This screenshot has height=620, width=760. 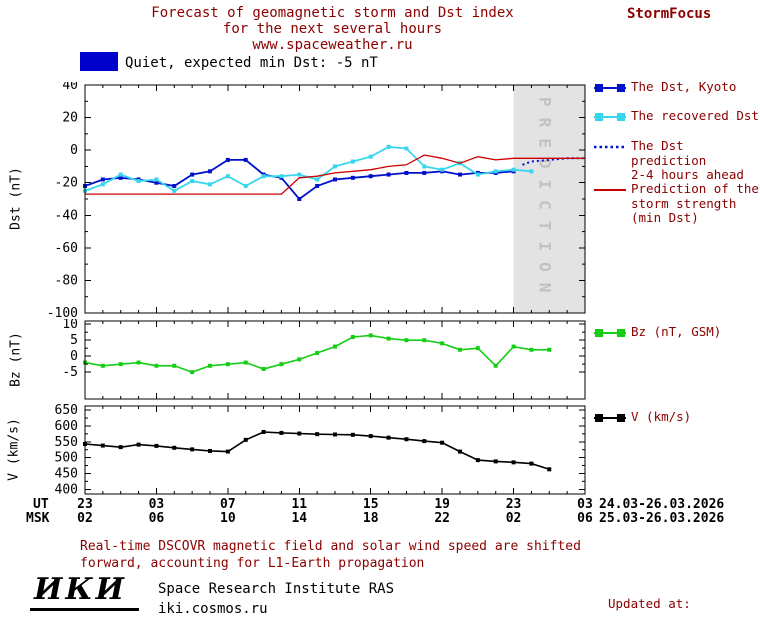 What do you see at coordinates (99, 61) in the screenshot?
I see `quiet-status-color-box` at bounding box center [99, 61].